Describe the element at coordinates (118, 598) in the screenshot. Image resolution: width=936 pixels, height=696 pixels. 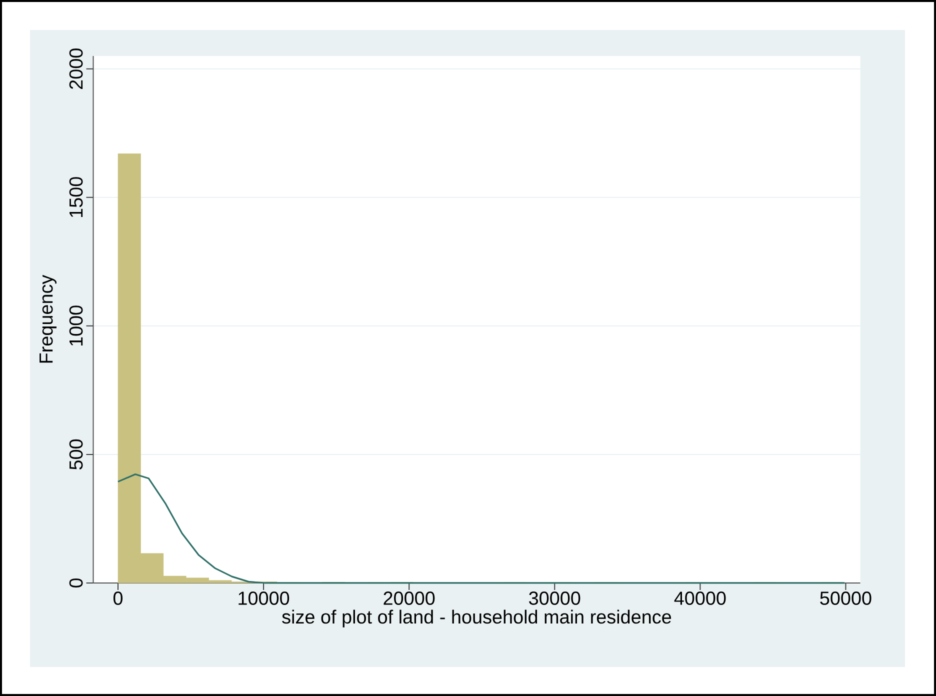
I see `x-tick-label: 0` at that location.